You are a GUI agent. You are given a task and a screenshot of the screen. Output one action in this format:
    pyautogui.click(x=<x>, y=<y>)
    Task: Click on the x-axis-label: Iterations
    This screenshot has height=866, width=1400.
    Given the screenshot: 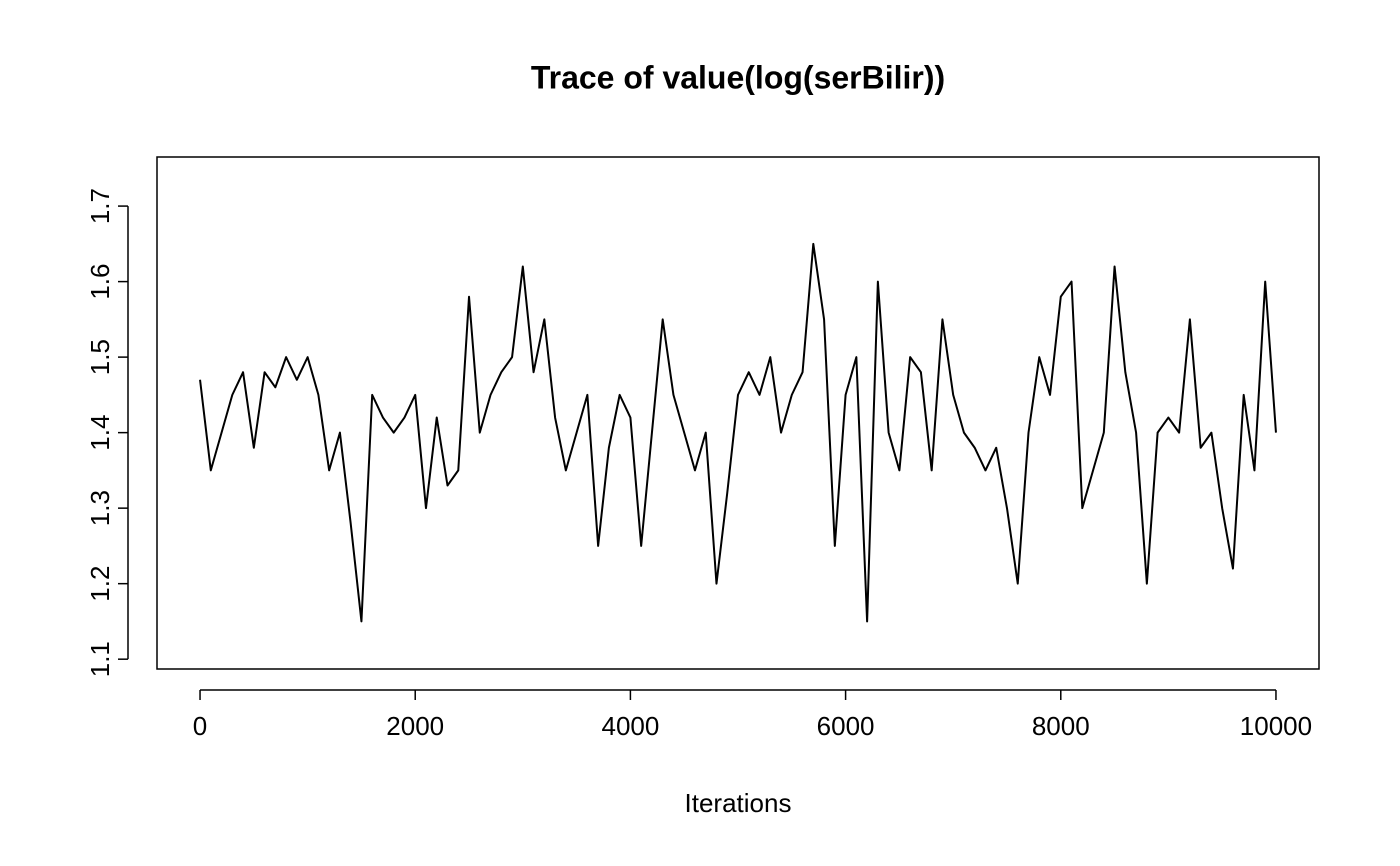 What is the action you would take?
    pyautogui.click(x=738, y=803)
    